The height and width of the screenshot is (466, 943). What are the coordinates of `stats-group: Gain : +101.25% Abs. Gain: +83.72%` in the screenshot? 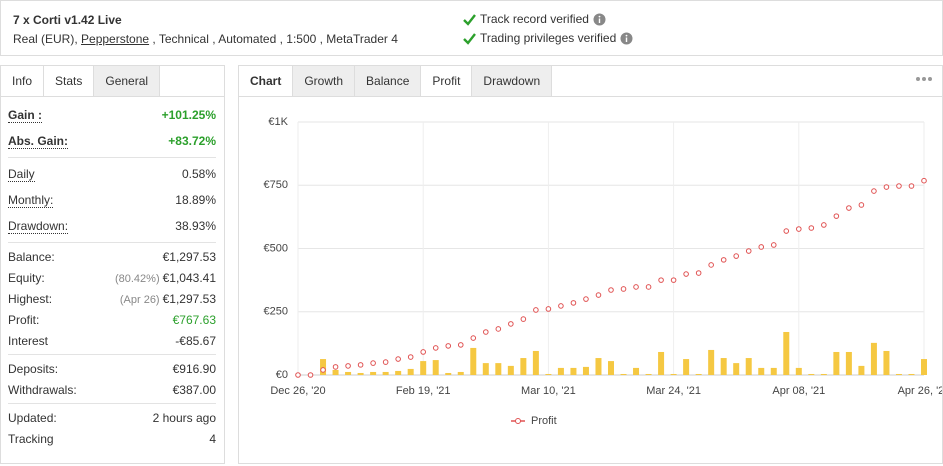 It's located at (112, 128).